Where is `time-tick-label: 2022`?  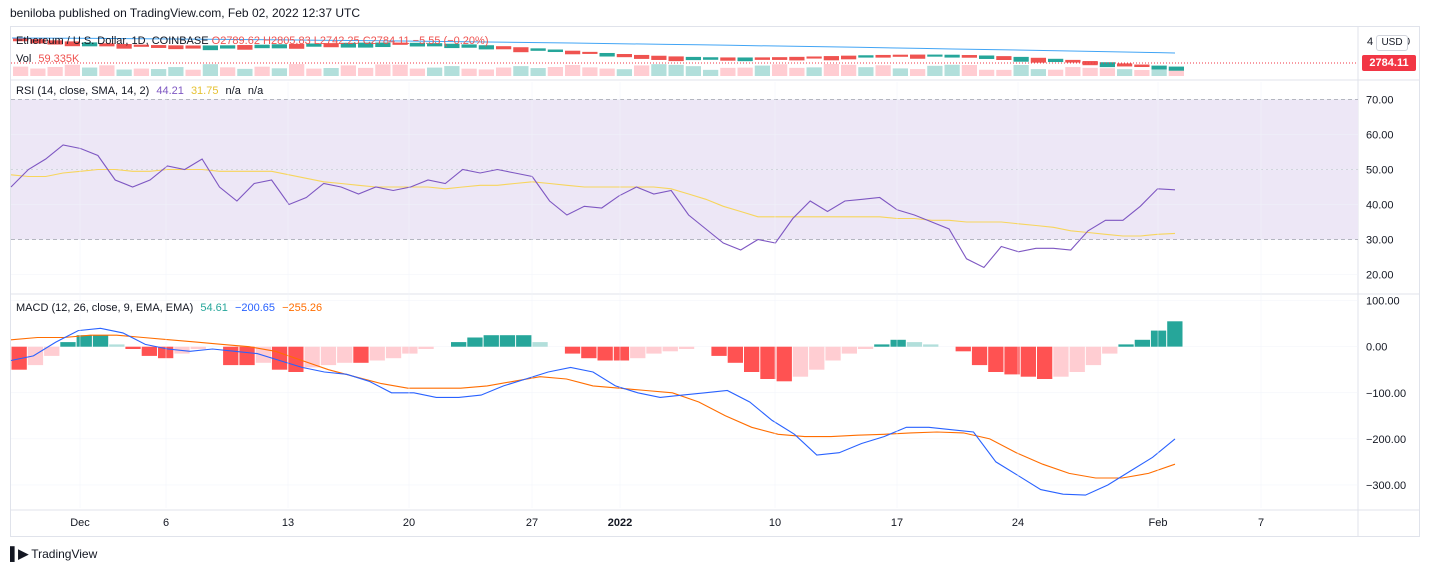
time-tick-label: 2022 is located at coordinates (620, 523).